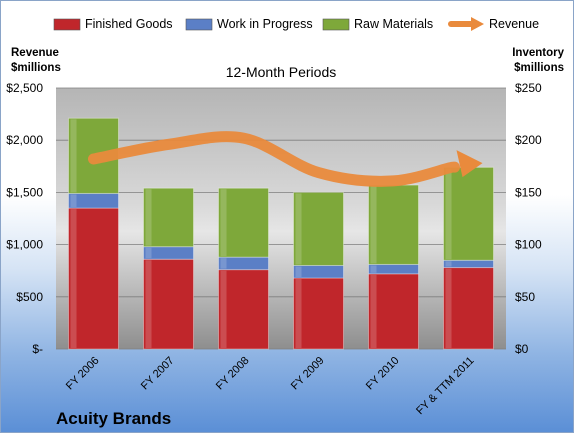 Image resolution: width=574 pixels, height=433 pixels. Describe the element at coordinates (129, 24) in the screenshot. I see `legend-label: Finished Goods` at that location.